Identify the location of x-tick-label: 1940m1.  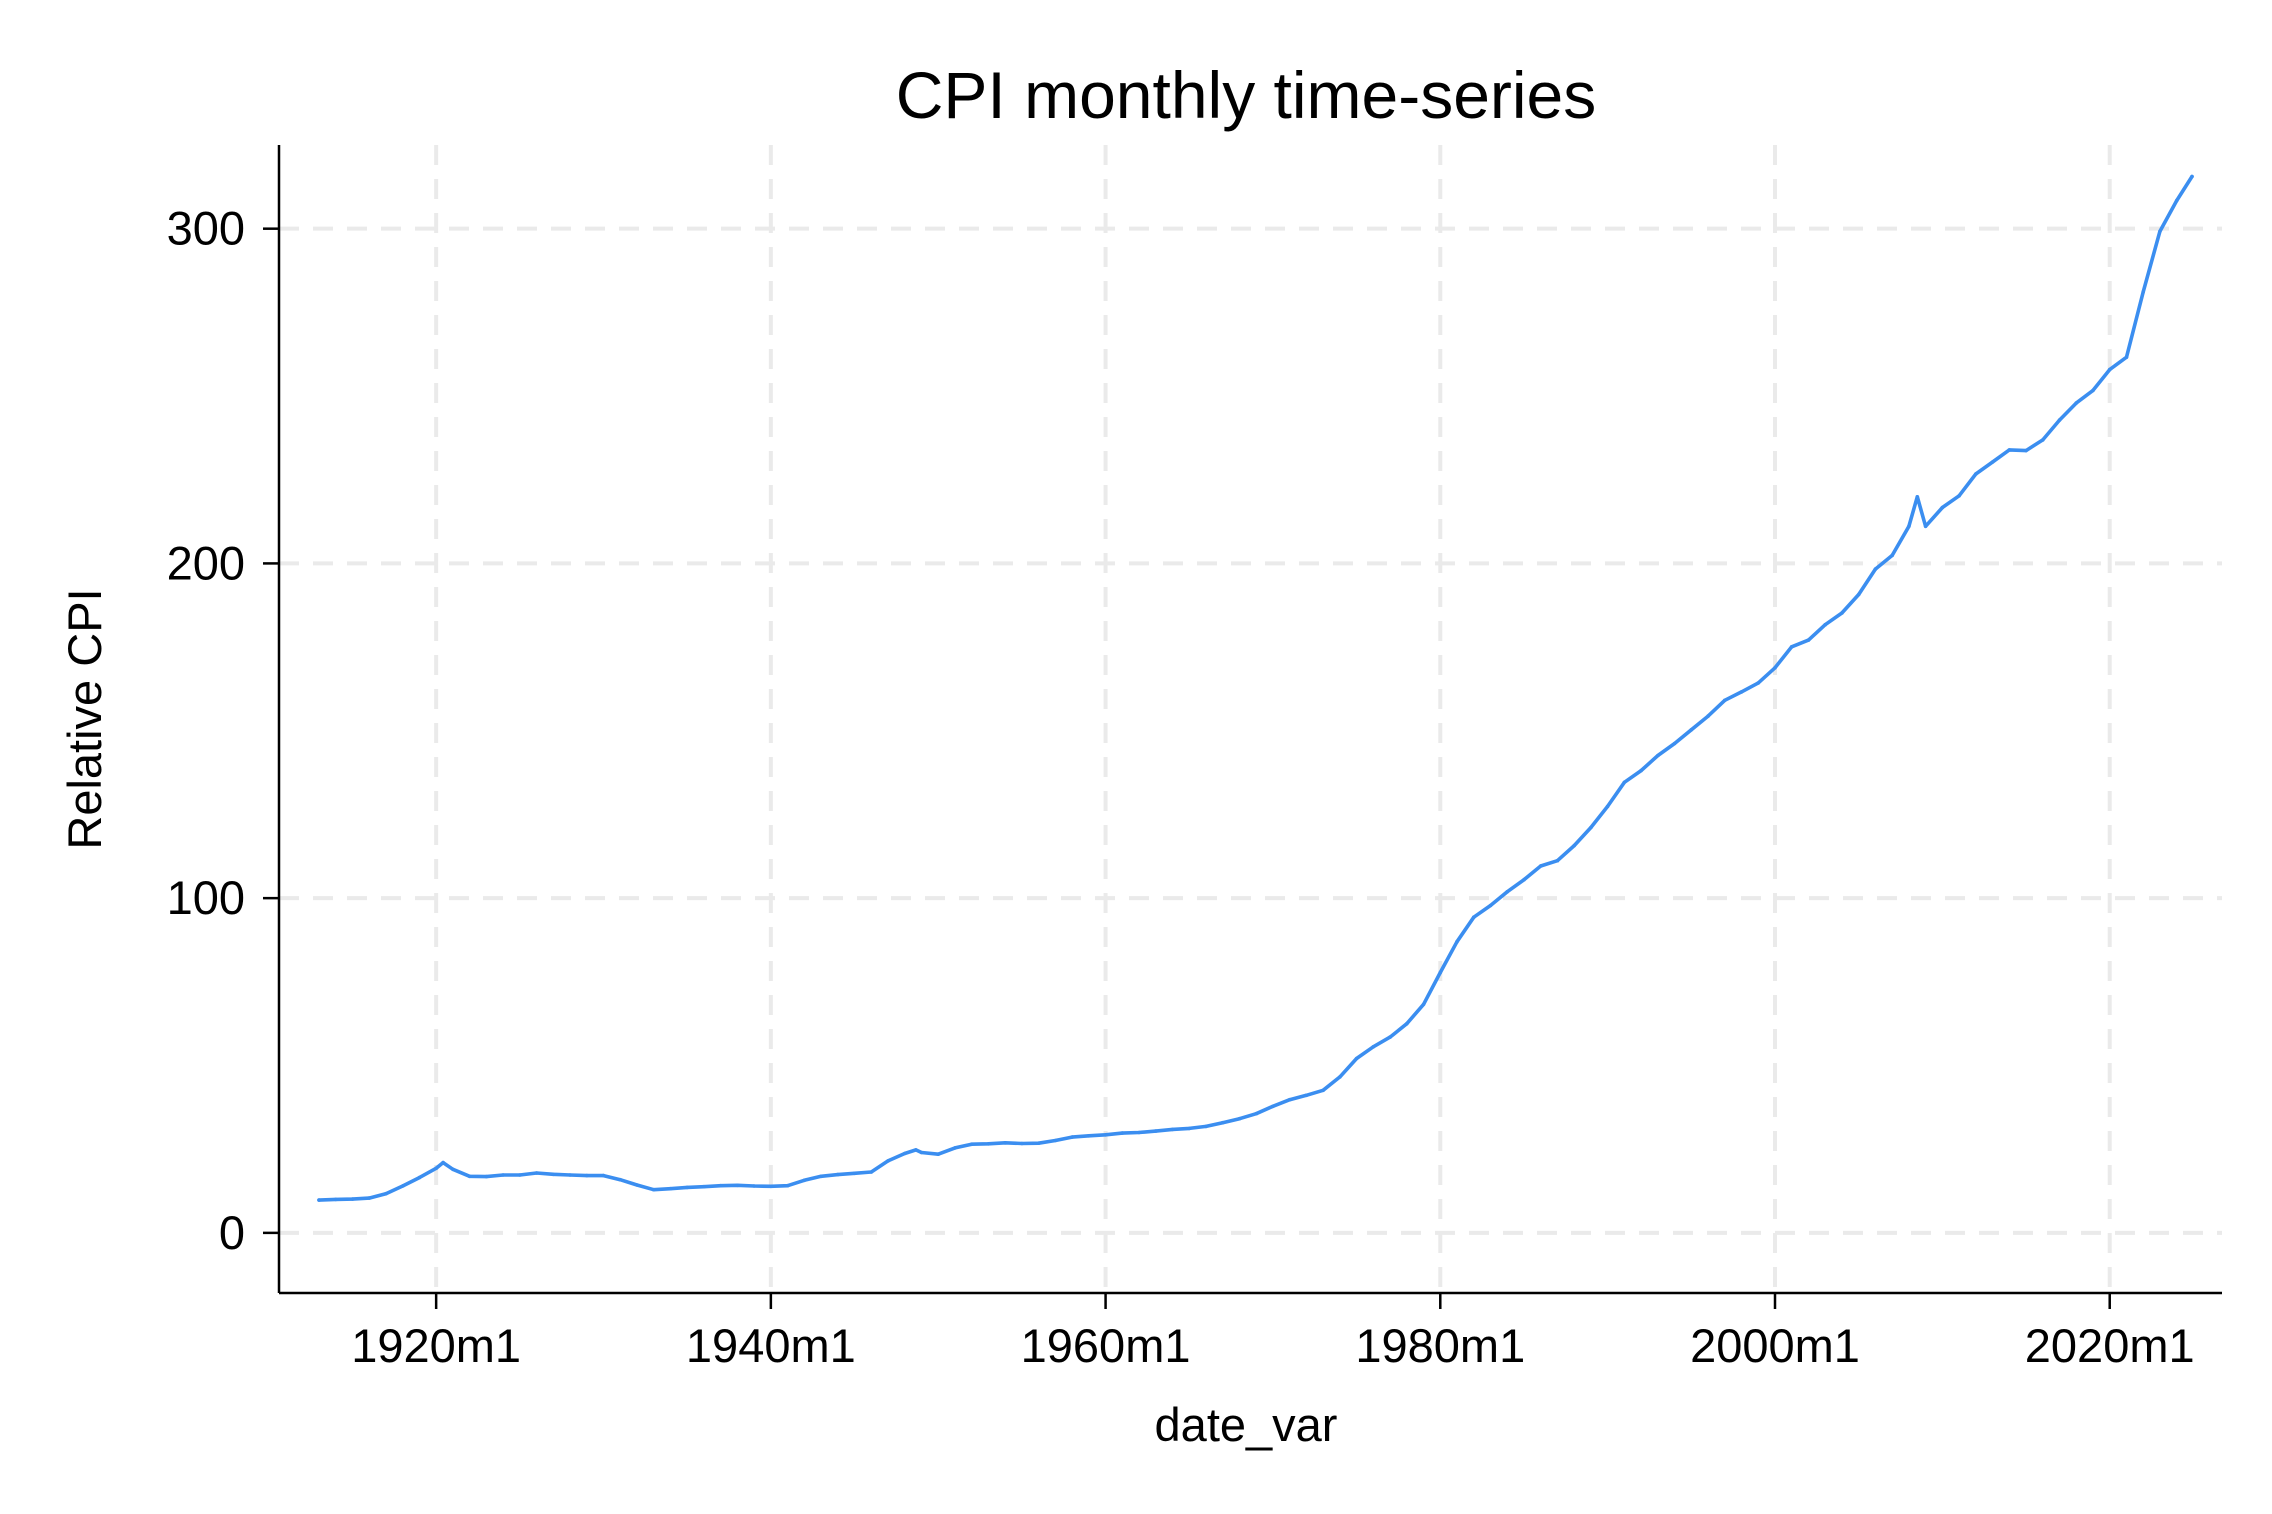
(771, 1345).